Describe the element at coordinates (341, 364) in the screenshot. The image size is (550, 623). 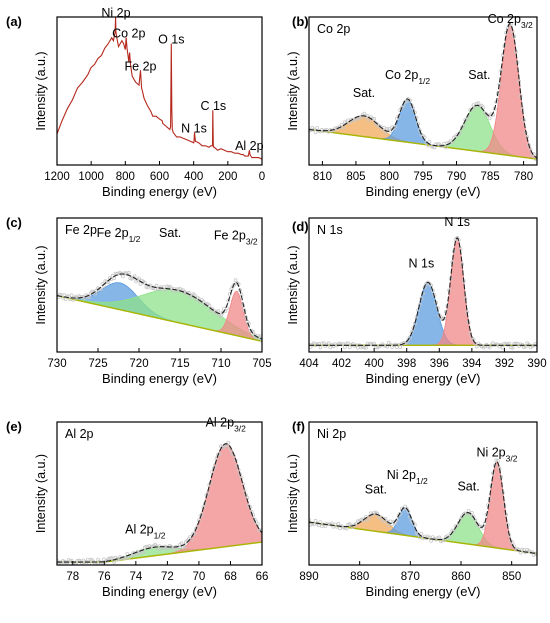
I see `x-tick-label: 402` at that location.